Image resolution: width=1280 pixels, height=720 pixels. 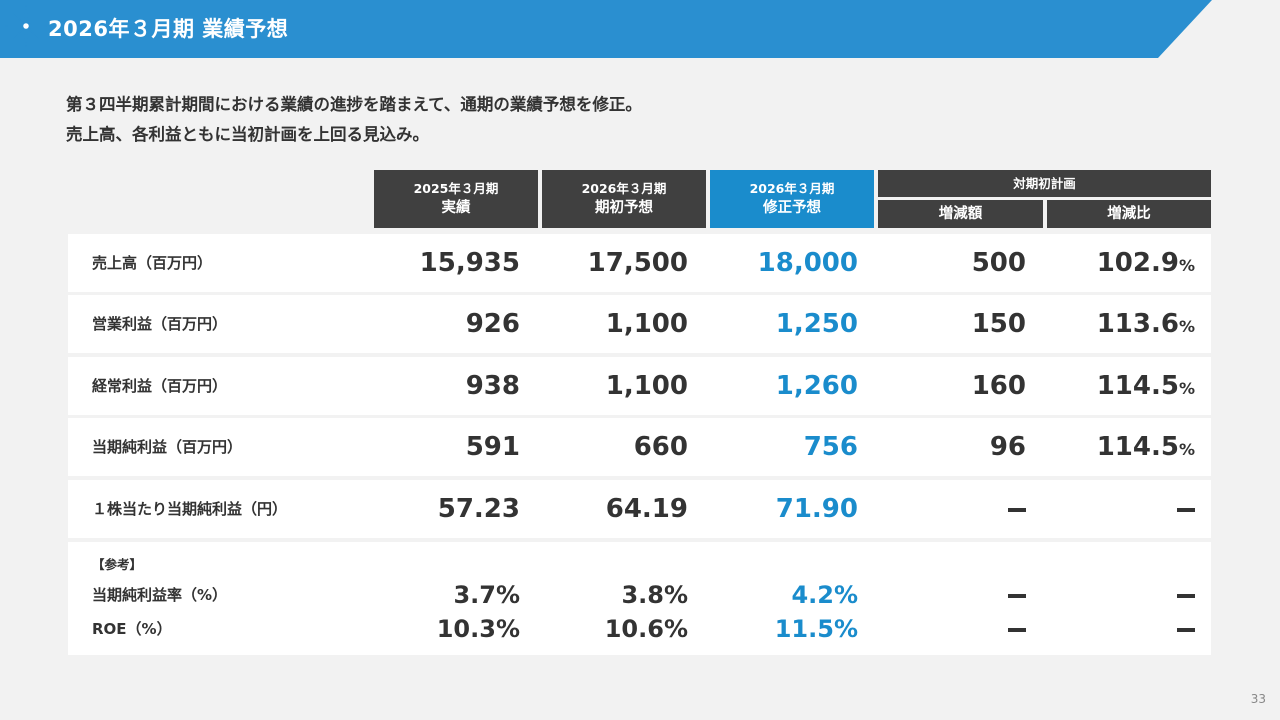 What do you see at coordinates (1137, 324) in the screenshot?
I see `cell-ratio-value: 113.6` at bounding box center [1137, 324].